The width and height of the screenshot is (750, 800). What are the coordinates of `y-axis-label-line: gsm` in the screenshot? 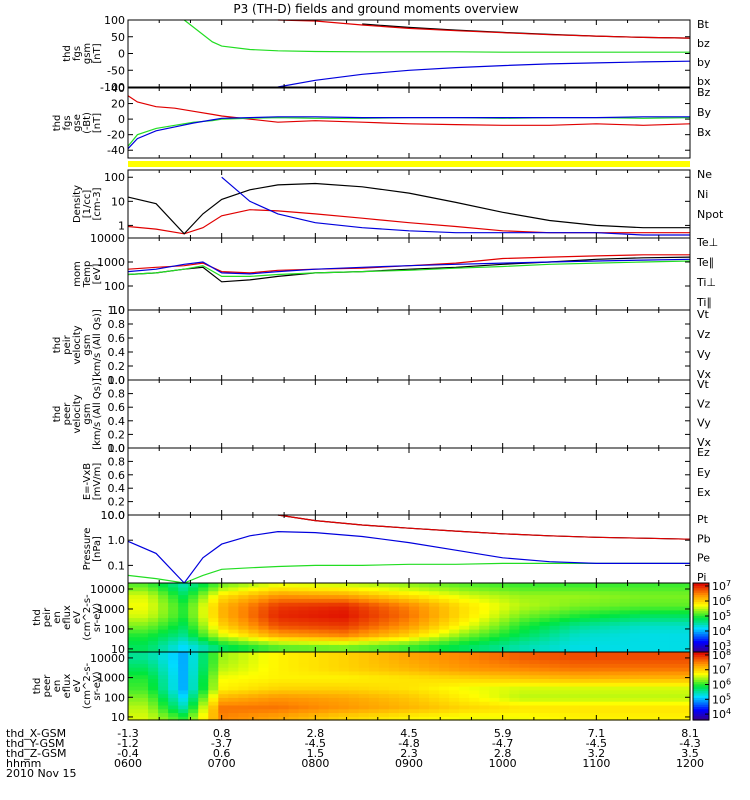 It's located at (87, 53).